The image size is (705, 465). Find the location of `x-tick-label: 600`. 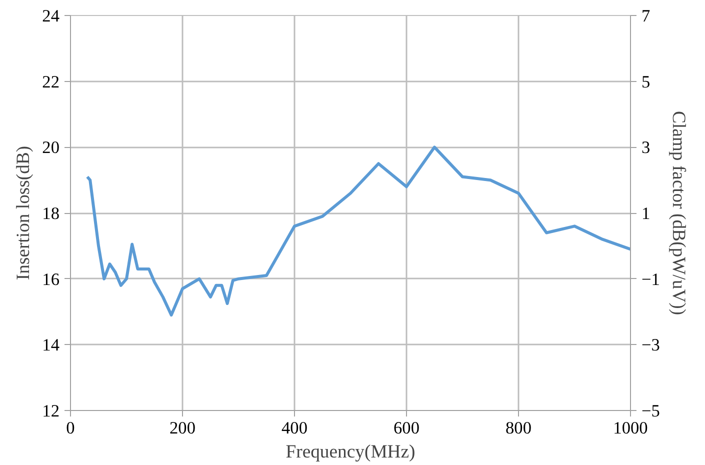

x-tick-label: 600 is located at coordinates (407, 428).